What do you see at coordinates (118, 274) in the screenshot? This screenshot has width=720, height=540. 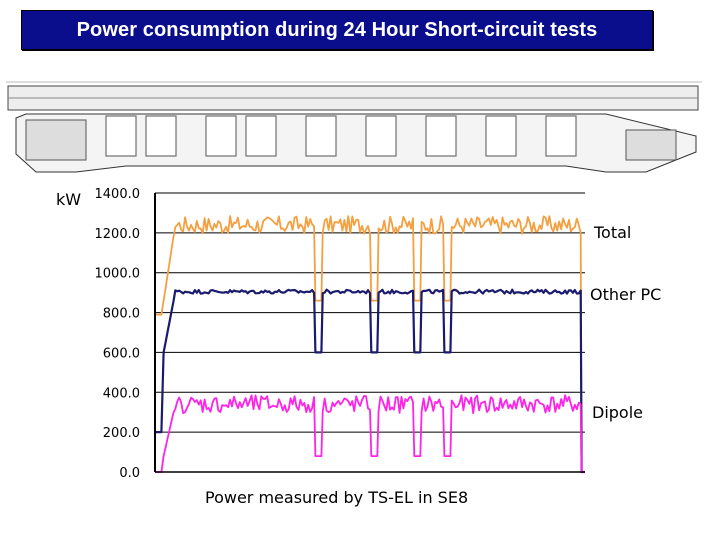 I see `y-tick-label: 1000.0` at bounding box center [118, 274].